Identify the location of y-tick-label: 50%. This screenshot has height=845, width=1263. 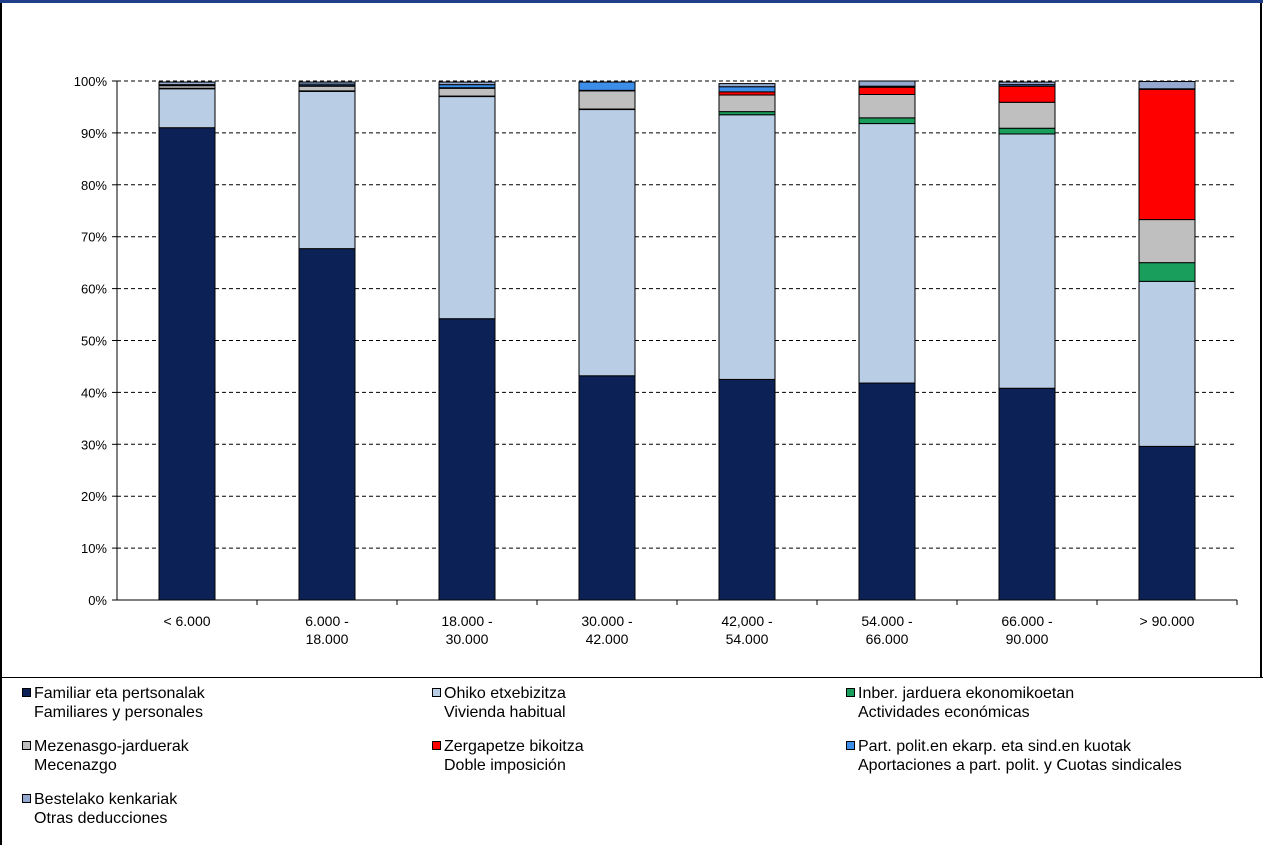
(94, 341).